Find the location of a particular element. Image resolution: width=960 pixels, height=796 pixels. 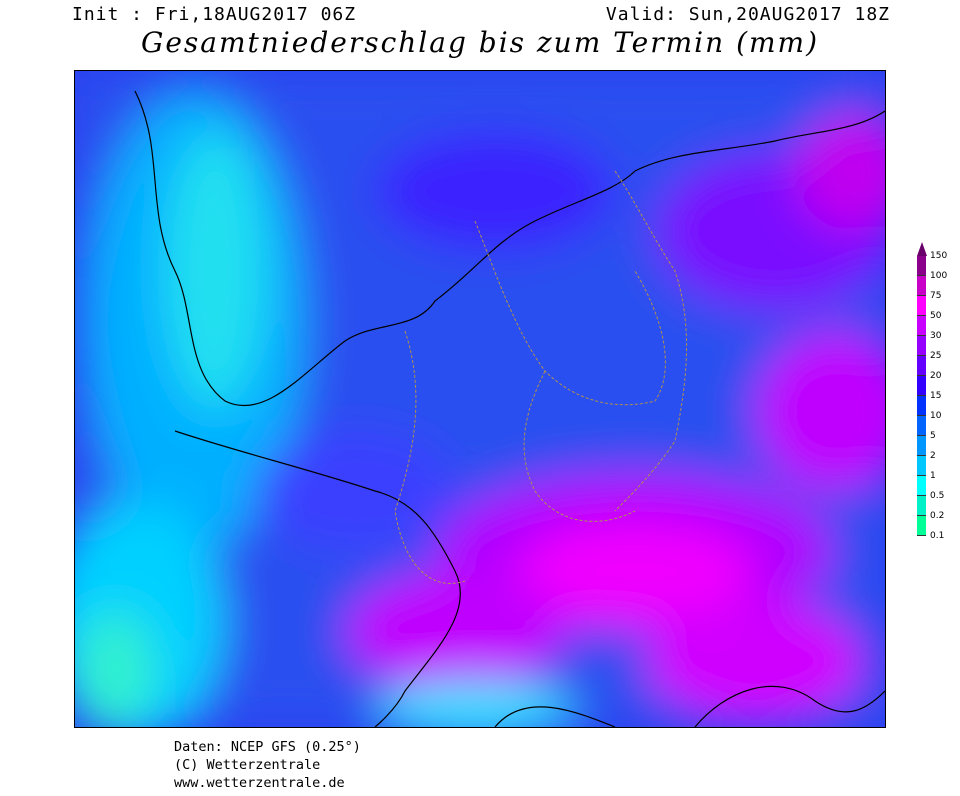

copyright: (C) Wetterzentrale is located at coordinates (247, 765).